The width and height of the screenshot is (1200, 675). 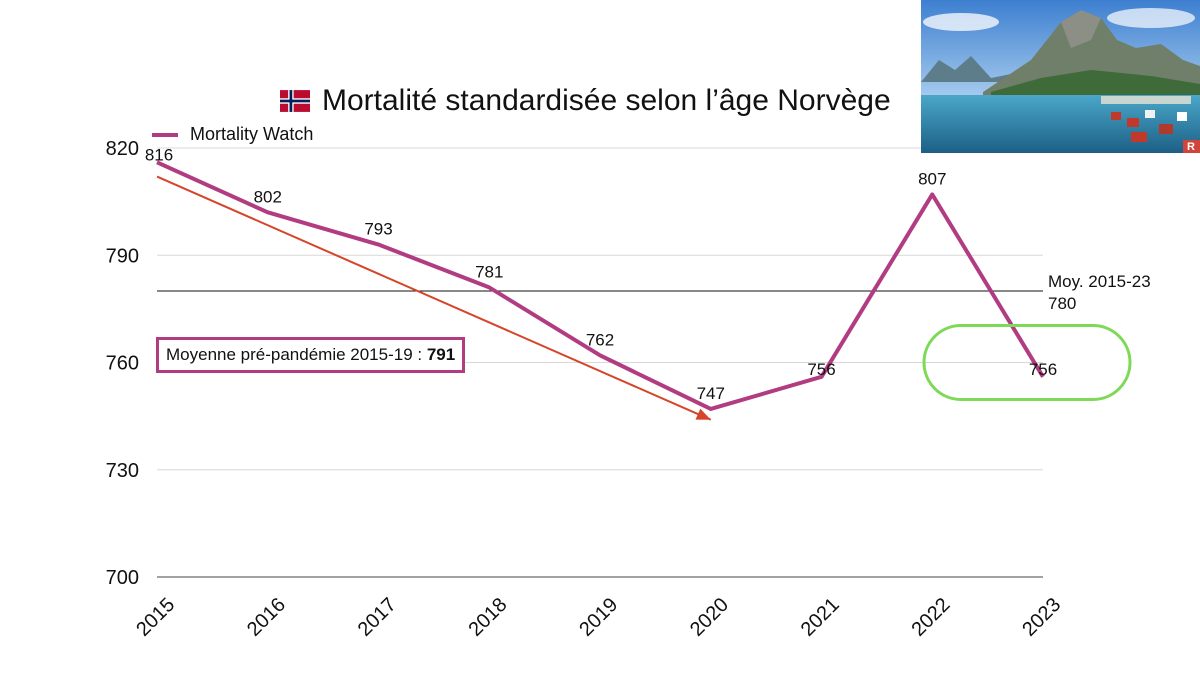 I want to click on y-tick-label-700: 700, so click(x=122, y=578).